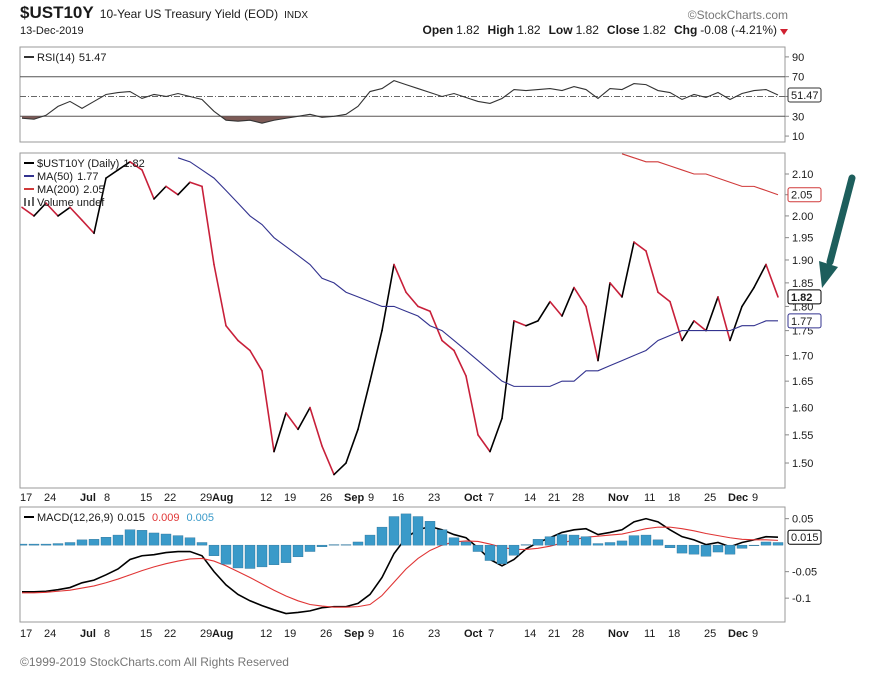 This screenshot has width=871, height=695. I want to click on quote-label: Close, so click(623, 30).